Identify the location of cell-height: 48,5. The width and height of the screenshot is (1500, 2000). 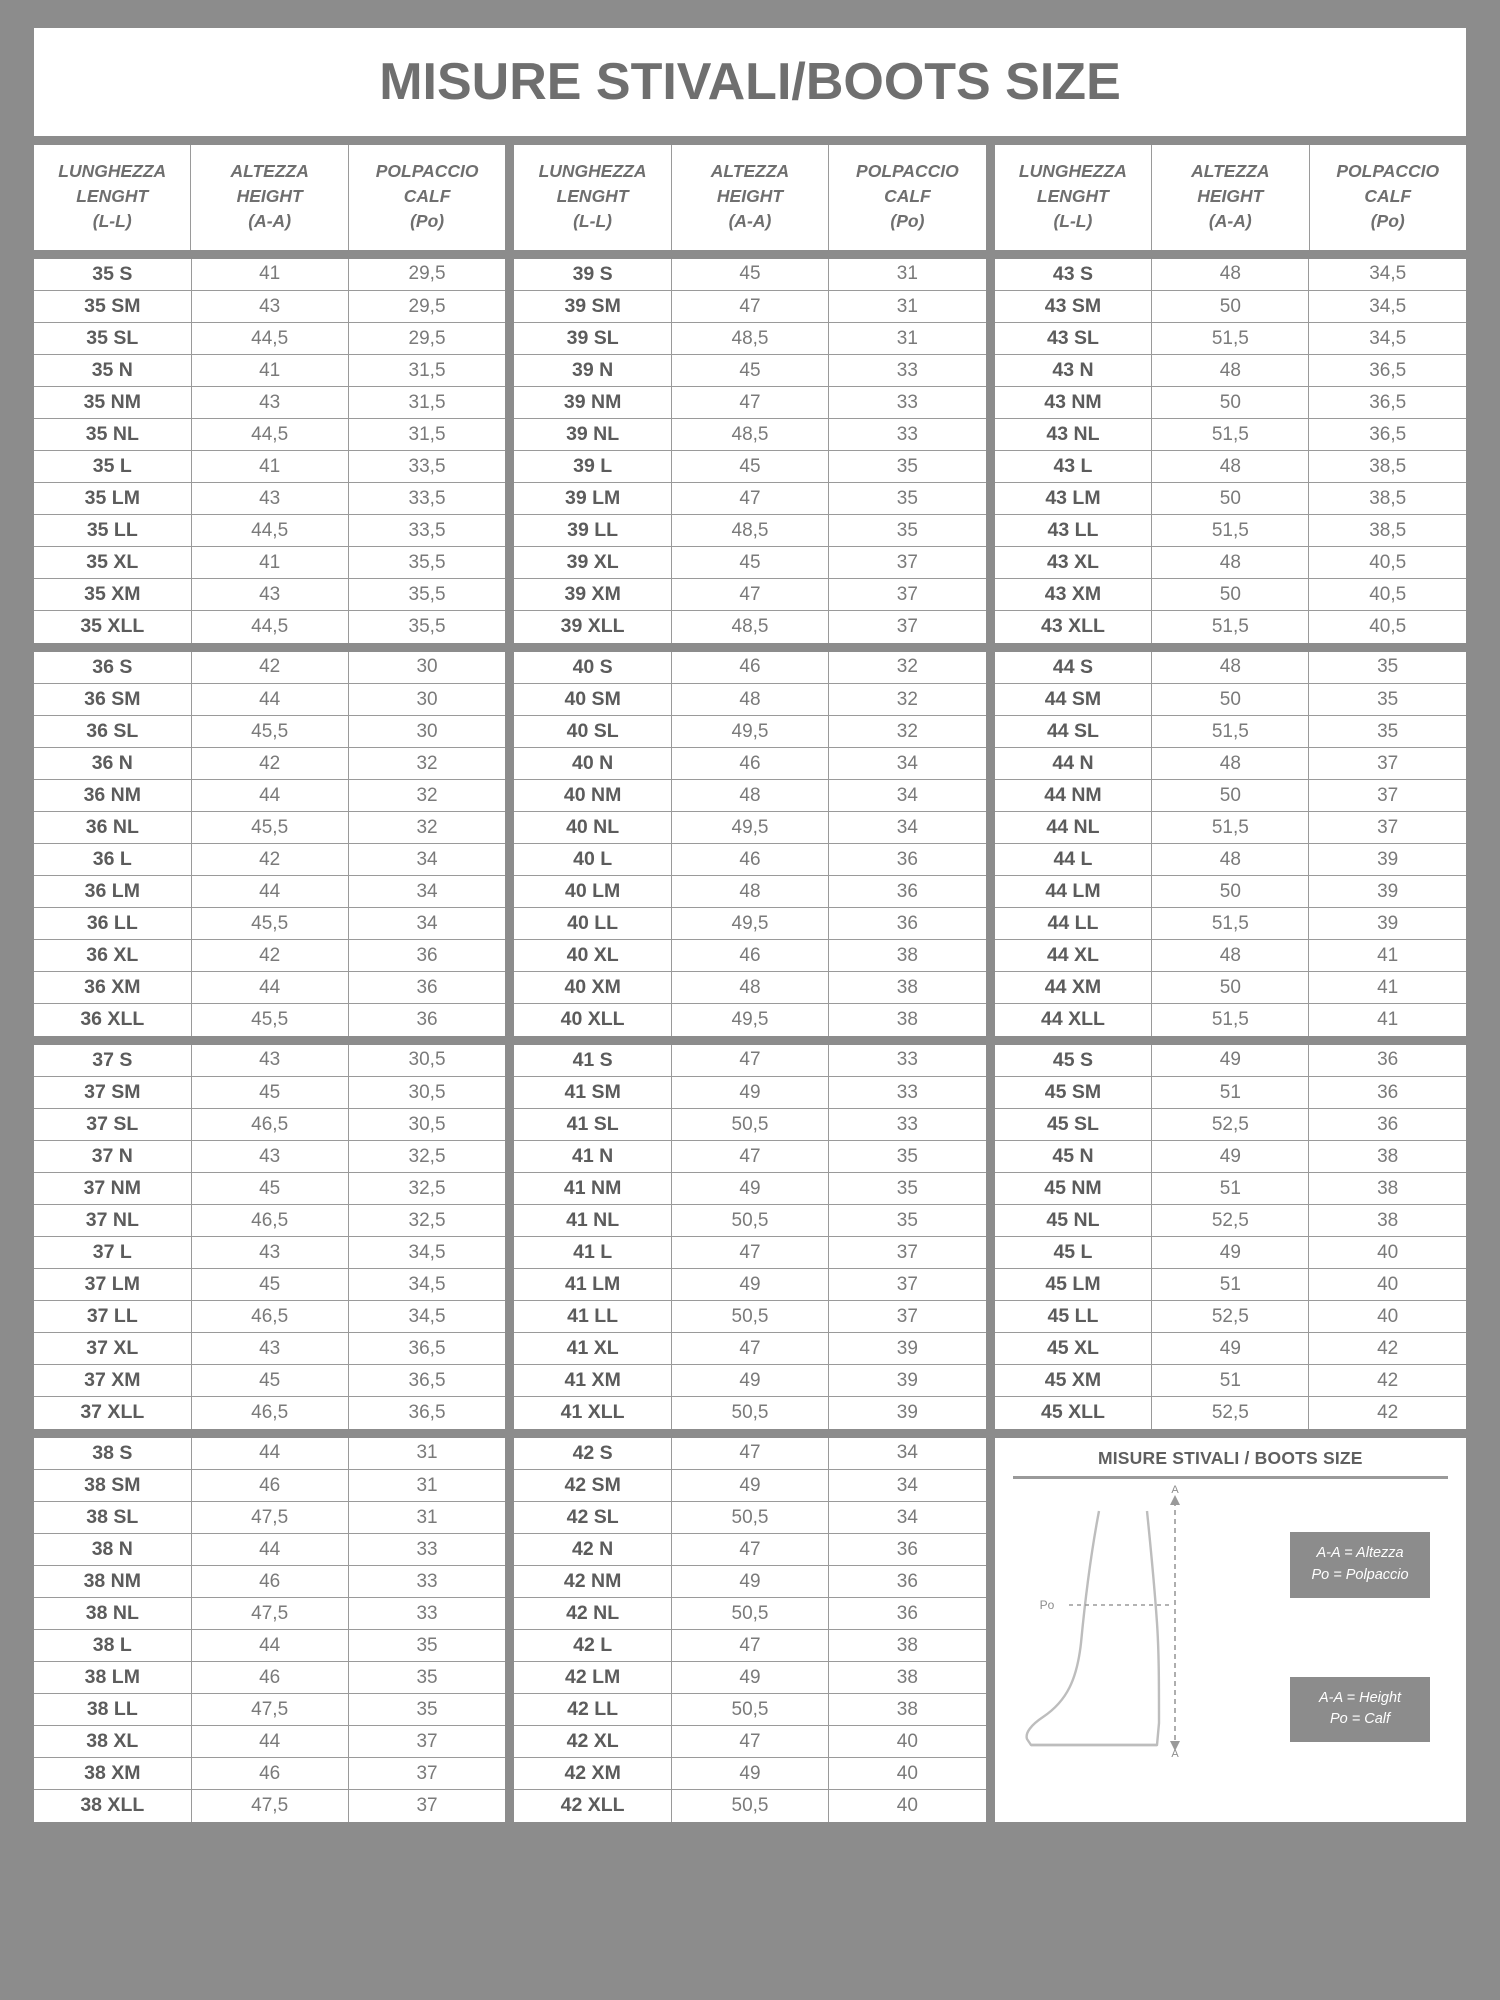
(750, 531).